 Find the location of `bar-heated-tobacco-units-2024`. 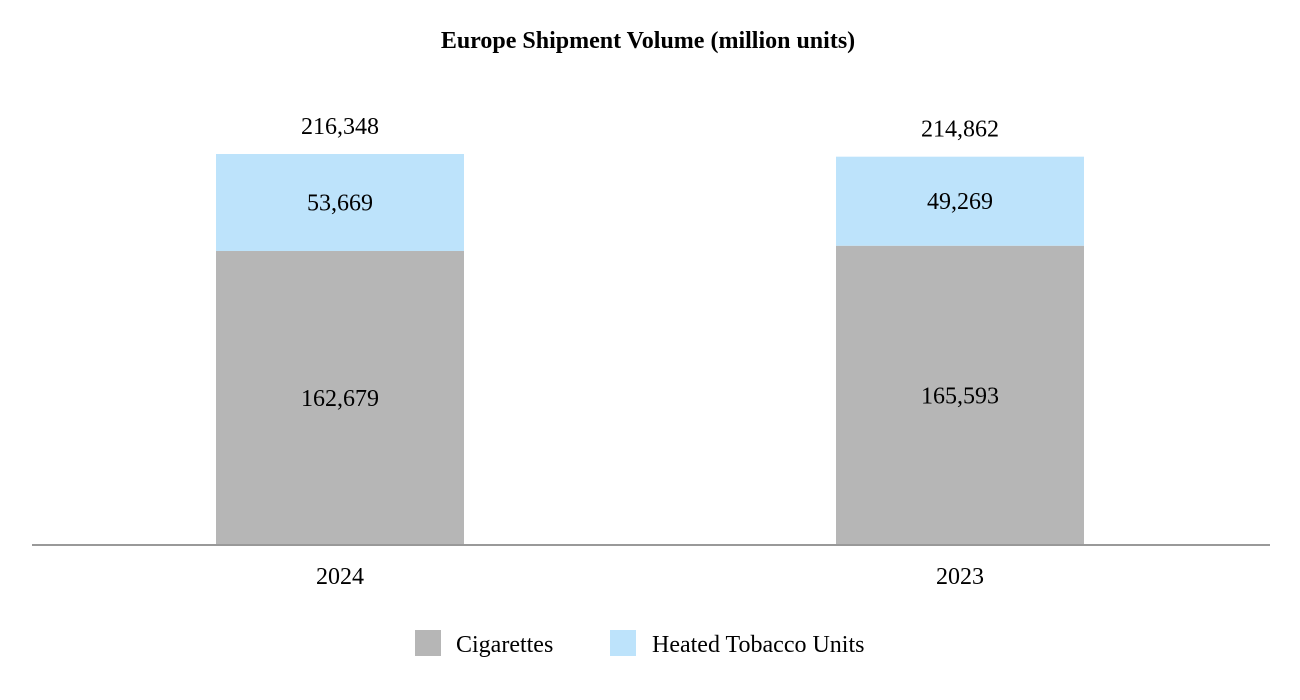

bar-heated-tobacco-units-2024 is located at coordinates (340, 202).